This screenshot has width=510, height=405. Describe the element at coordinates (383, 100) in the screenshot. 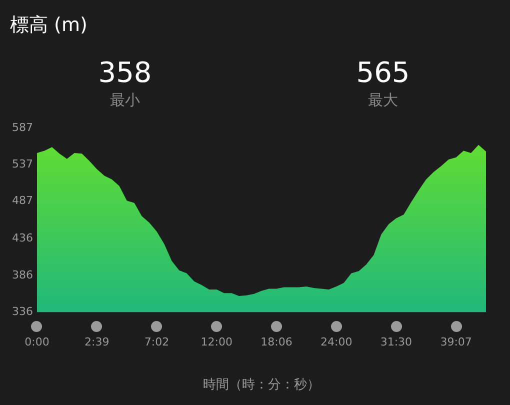

I see `text: 最大` at that location.